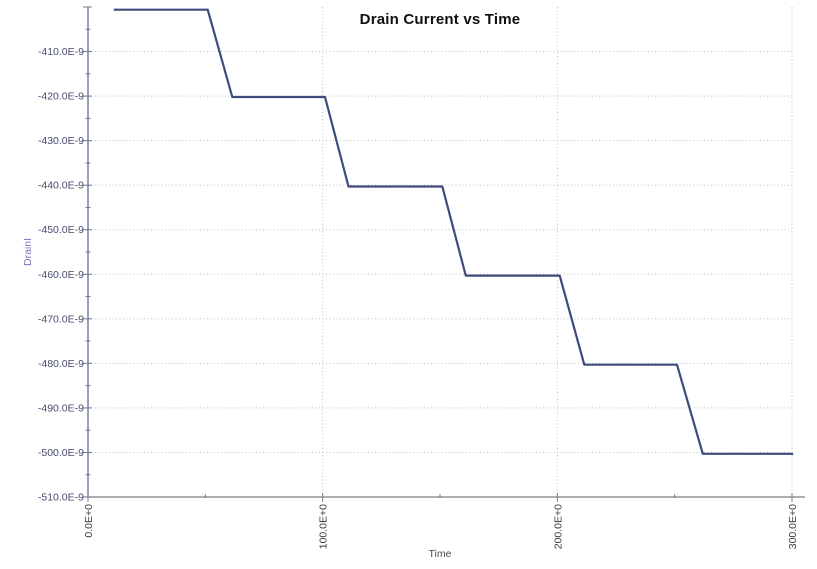  Describe the element at coordinates (61, 319) in the screenshot. I see `y-tick-label: -470.0E-9` at that location.